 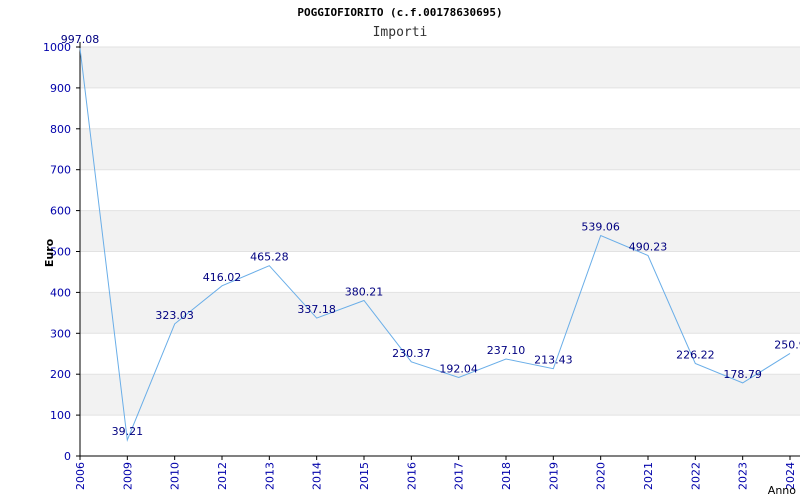 What do you see at coordinates (553, 476) in the screenshot?
I see `x-tick-label: 2019` at bounding box center [553, 476].